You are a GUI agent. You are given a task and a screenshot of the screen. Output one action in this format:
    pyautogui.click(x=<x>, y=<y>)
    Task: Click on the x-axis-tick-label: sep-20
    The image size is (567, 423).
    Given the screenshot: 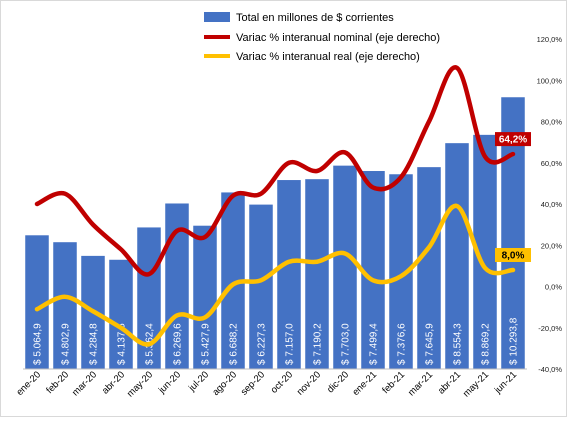 What is the action you would take?
    pyautogui.click(x=253, y=383)
    